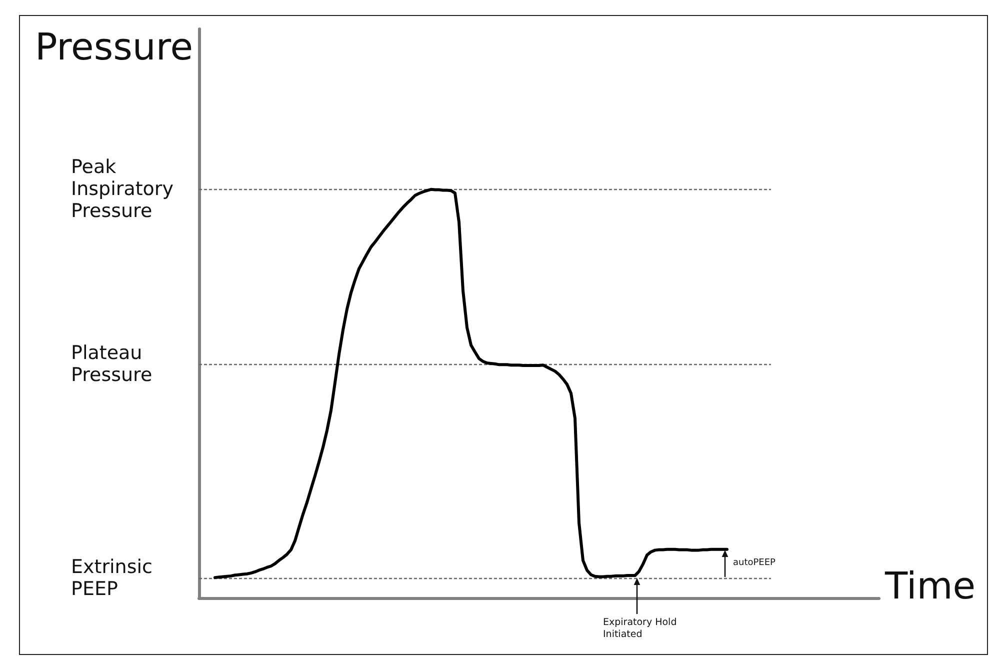  I want to click on x-axis-title: Time, so click(930, 586).